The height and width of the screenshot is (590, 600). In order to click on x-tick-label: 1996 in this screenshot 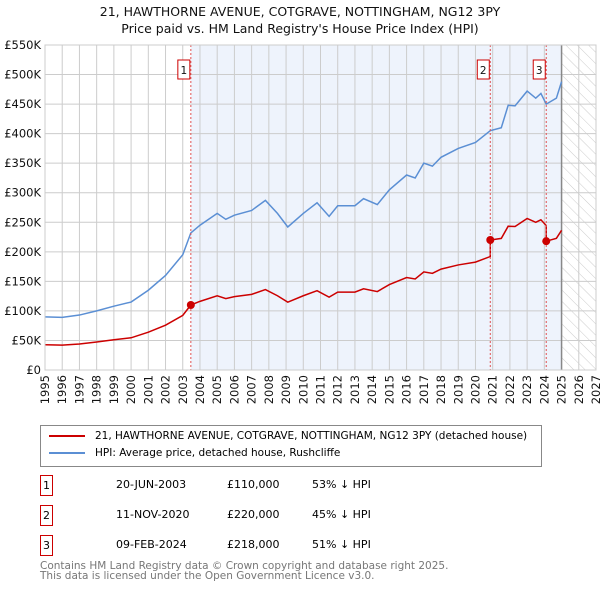, I will do `click(62, 389)`.